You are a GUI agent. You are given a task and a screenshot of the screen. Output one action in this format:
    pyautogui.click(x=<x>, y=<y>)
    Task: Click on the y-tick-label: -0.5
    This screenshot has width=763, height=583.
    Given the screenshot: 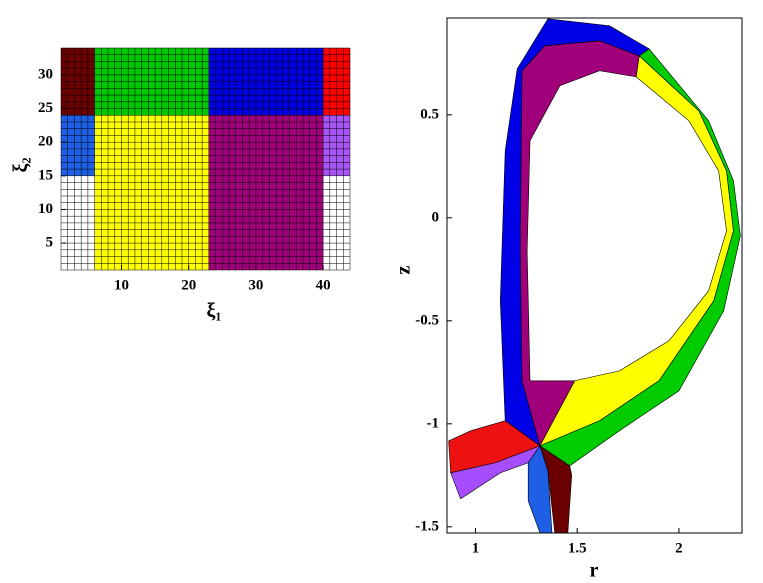 What is the action you would take?
    pyautogui.click(x=427, y=320)
    